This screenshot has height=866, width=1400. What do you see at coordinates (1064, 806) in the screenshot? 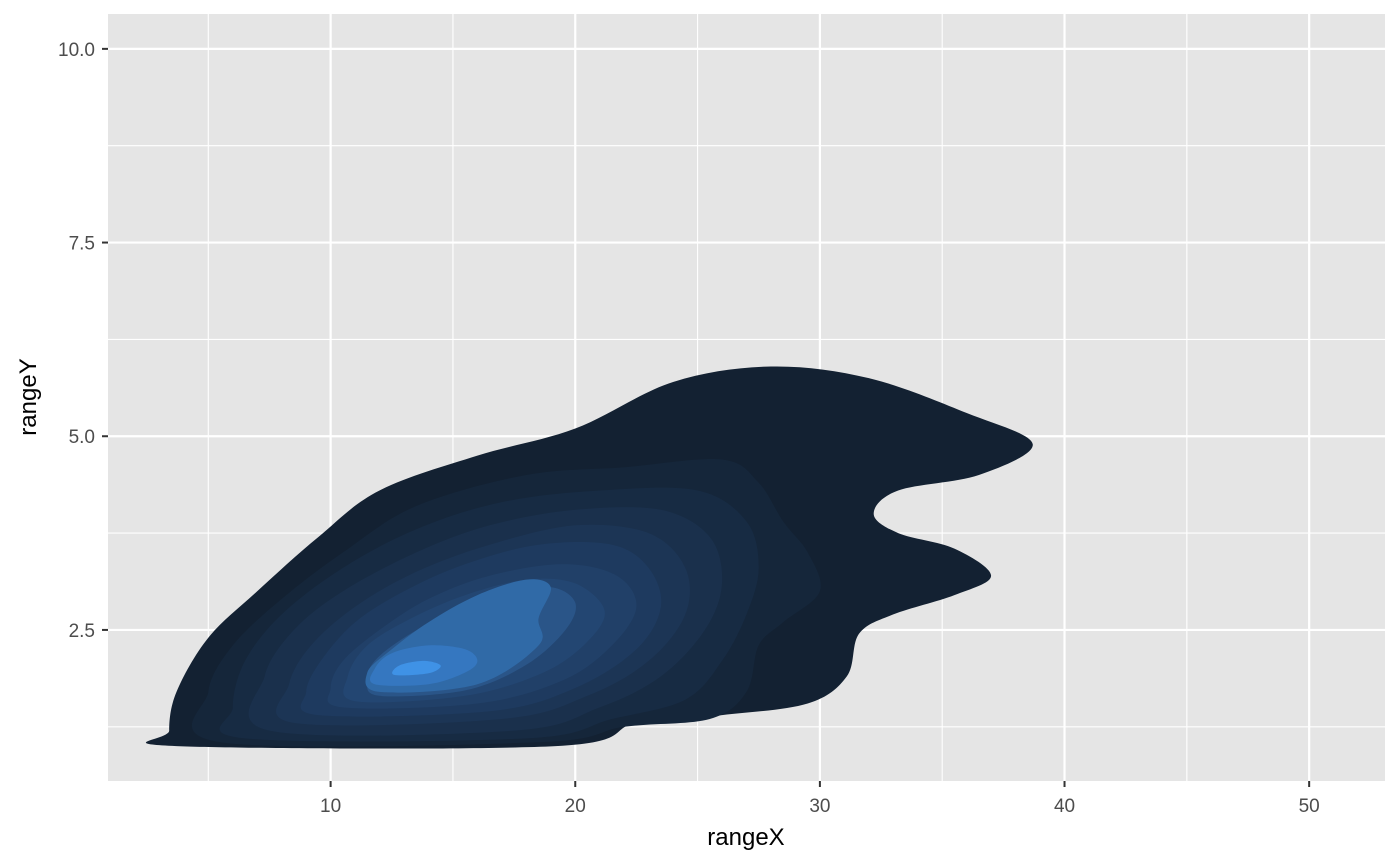
I see `x-tick-label: 40` at bounding box center [1064, 806].